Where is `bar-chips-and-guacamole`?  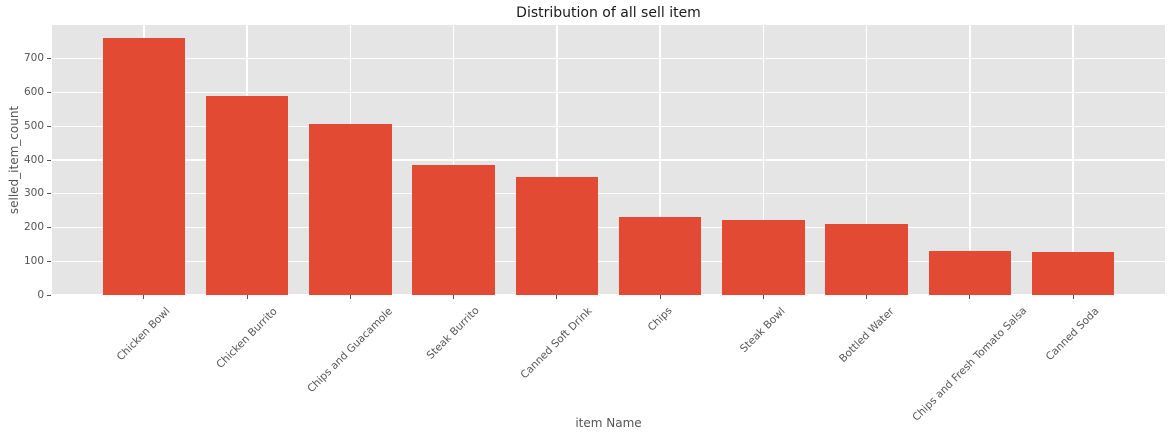
bar-chips-and-guacamole is located at coordinates (350, 209).